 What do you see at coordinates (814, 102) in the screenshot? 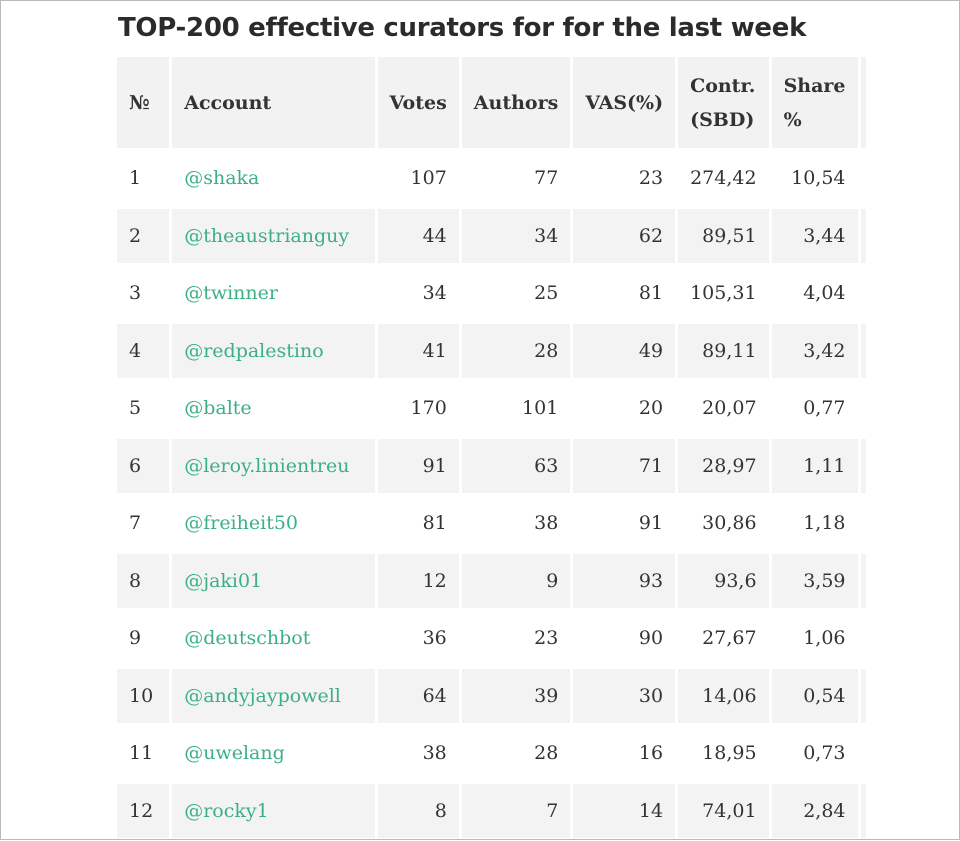
I see `header-share: Share%` at bounding box center [814, 102].